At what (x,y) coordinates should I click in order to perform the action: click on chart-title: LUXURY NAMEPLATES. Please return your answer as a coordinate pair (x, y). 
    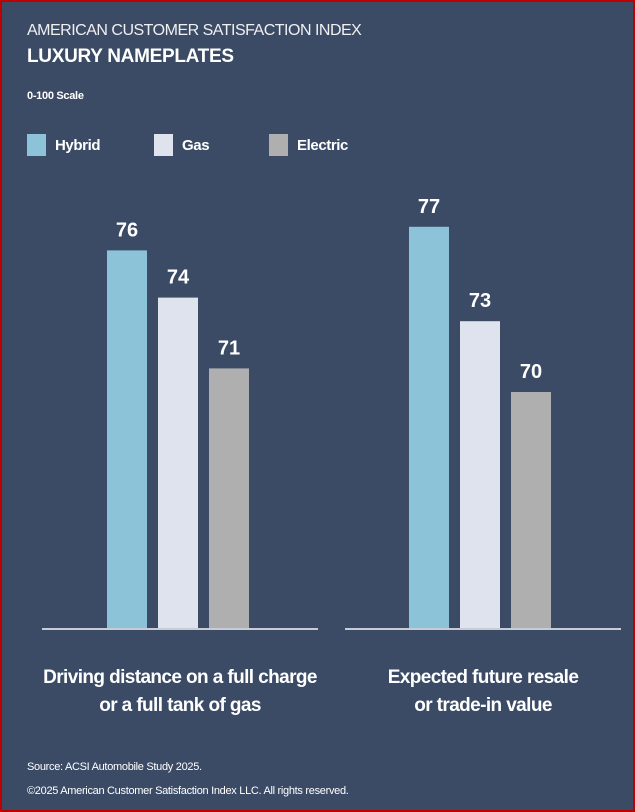
    Looking at the image, I should click on (130, 56).